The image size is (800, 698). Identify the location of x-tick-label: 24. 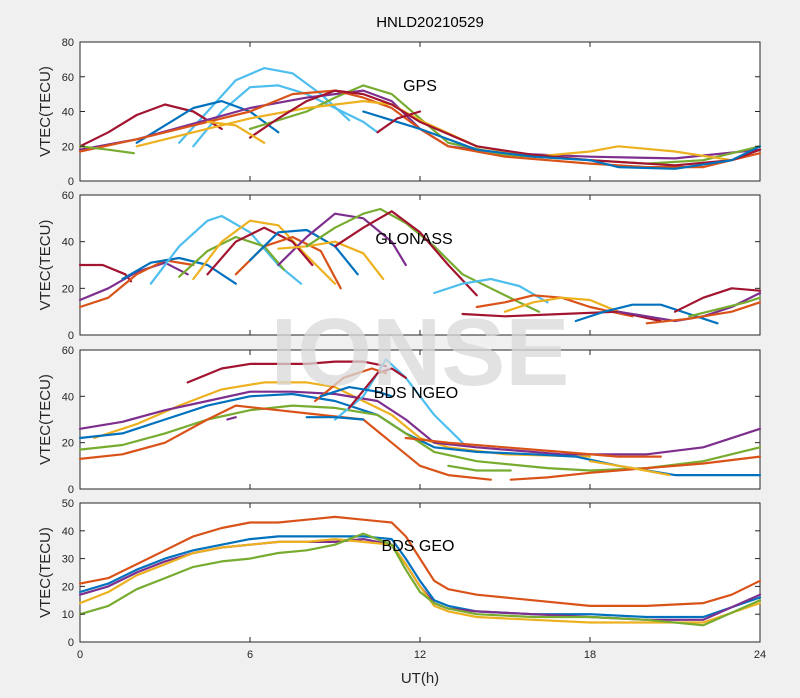
(760, 655).